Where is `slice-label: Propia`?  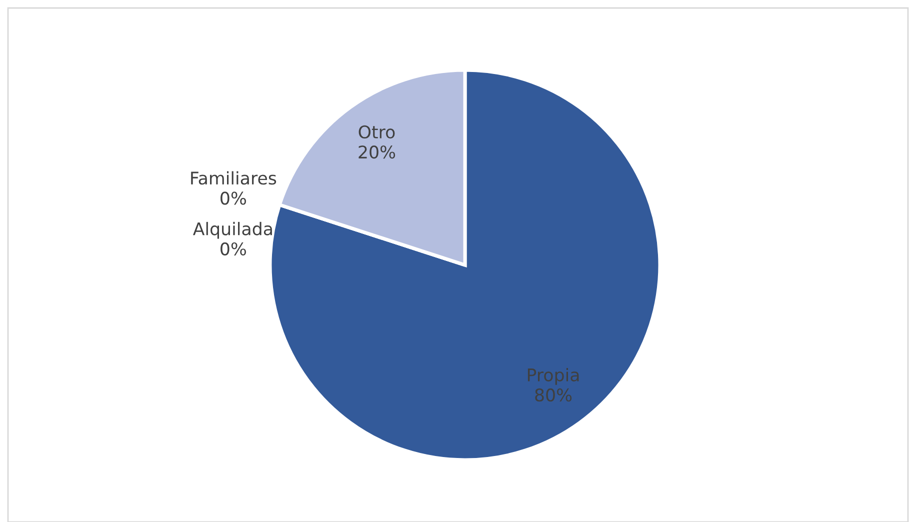 slice-label: Propia is located at coordinates (553, 376).